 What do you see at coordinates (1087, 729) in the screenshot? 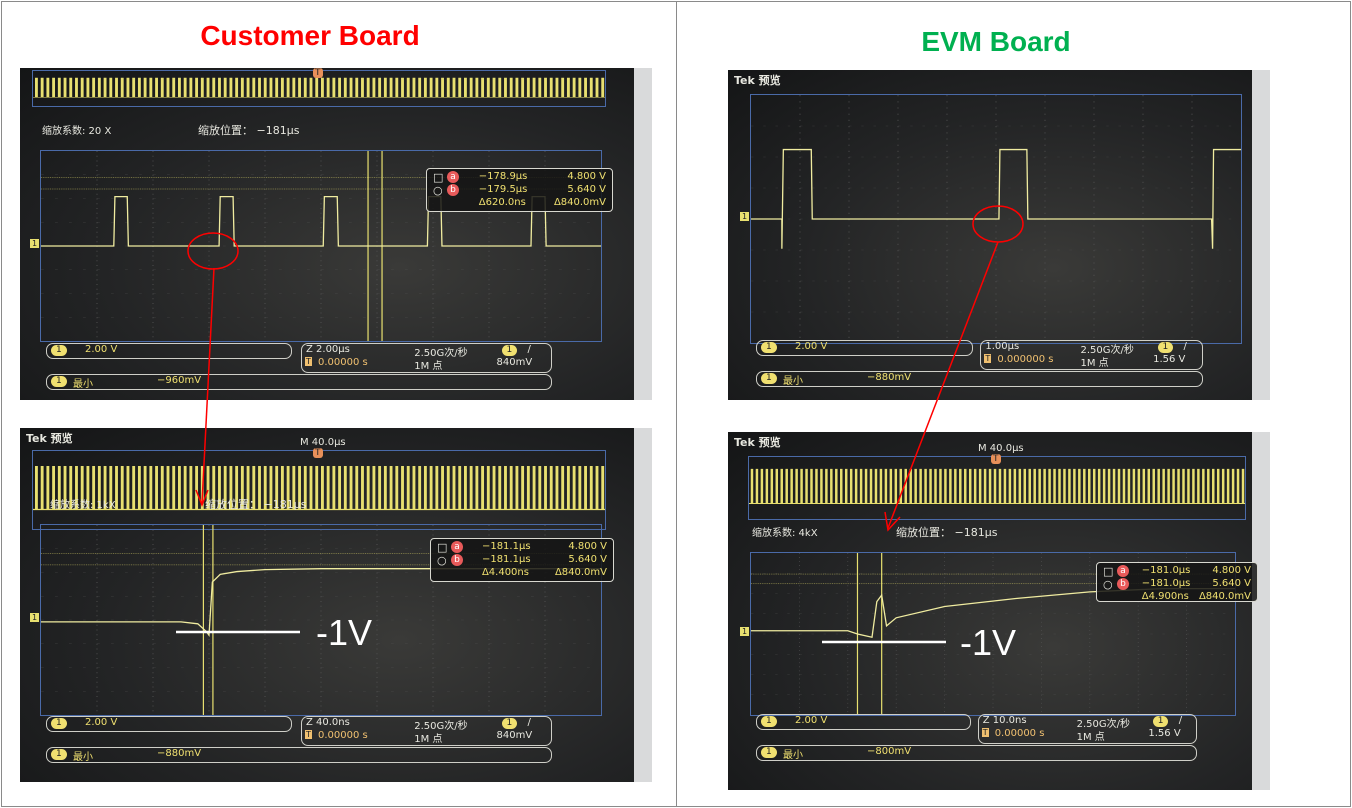
I see `horizontal-trigger-box: Z 10.0ns 0.00000 s T 2.50G次/秒 1M 点 1 / 1.56 V` at bounding box center [1087, 729].